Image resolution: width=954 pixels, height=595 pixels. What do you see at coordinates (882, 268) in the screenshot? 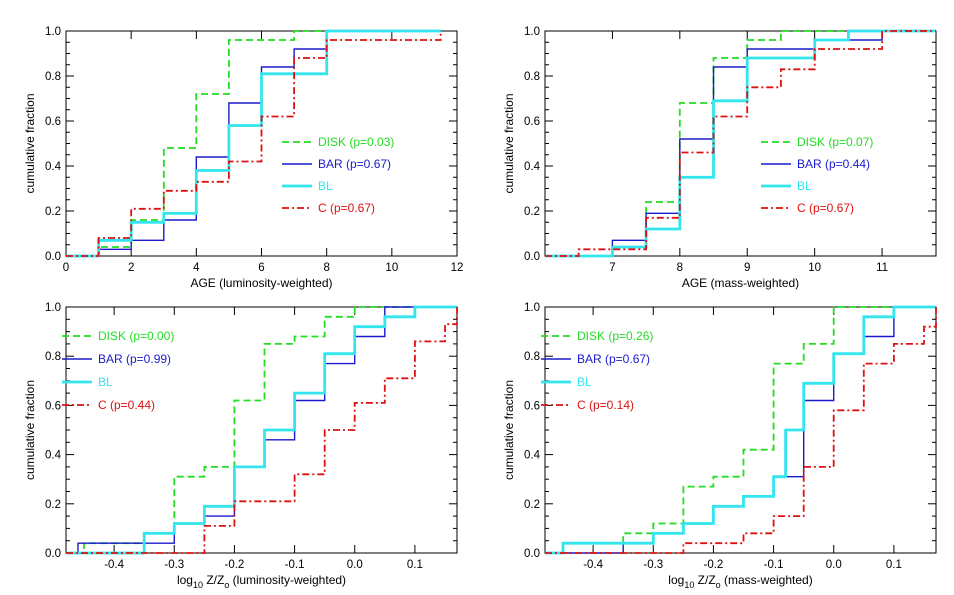
I see `x-tick-label: 11` at bounding box center [882, 268].